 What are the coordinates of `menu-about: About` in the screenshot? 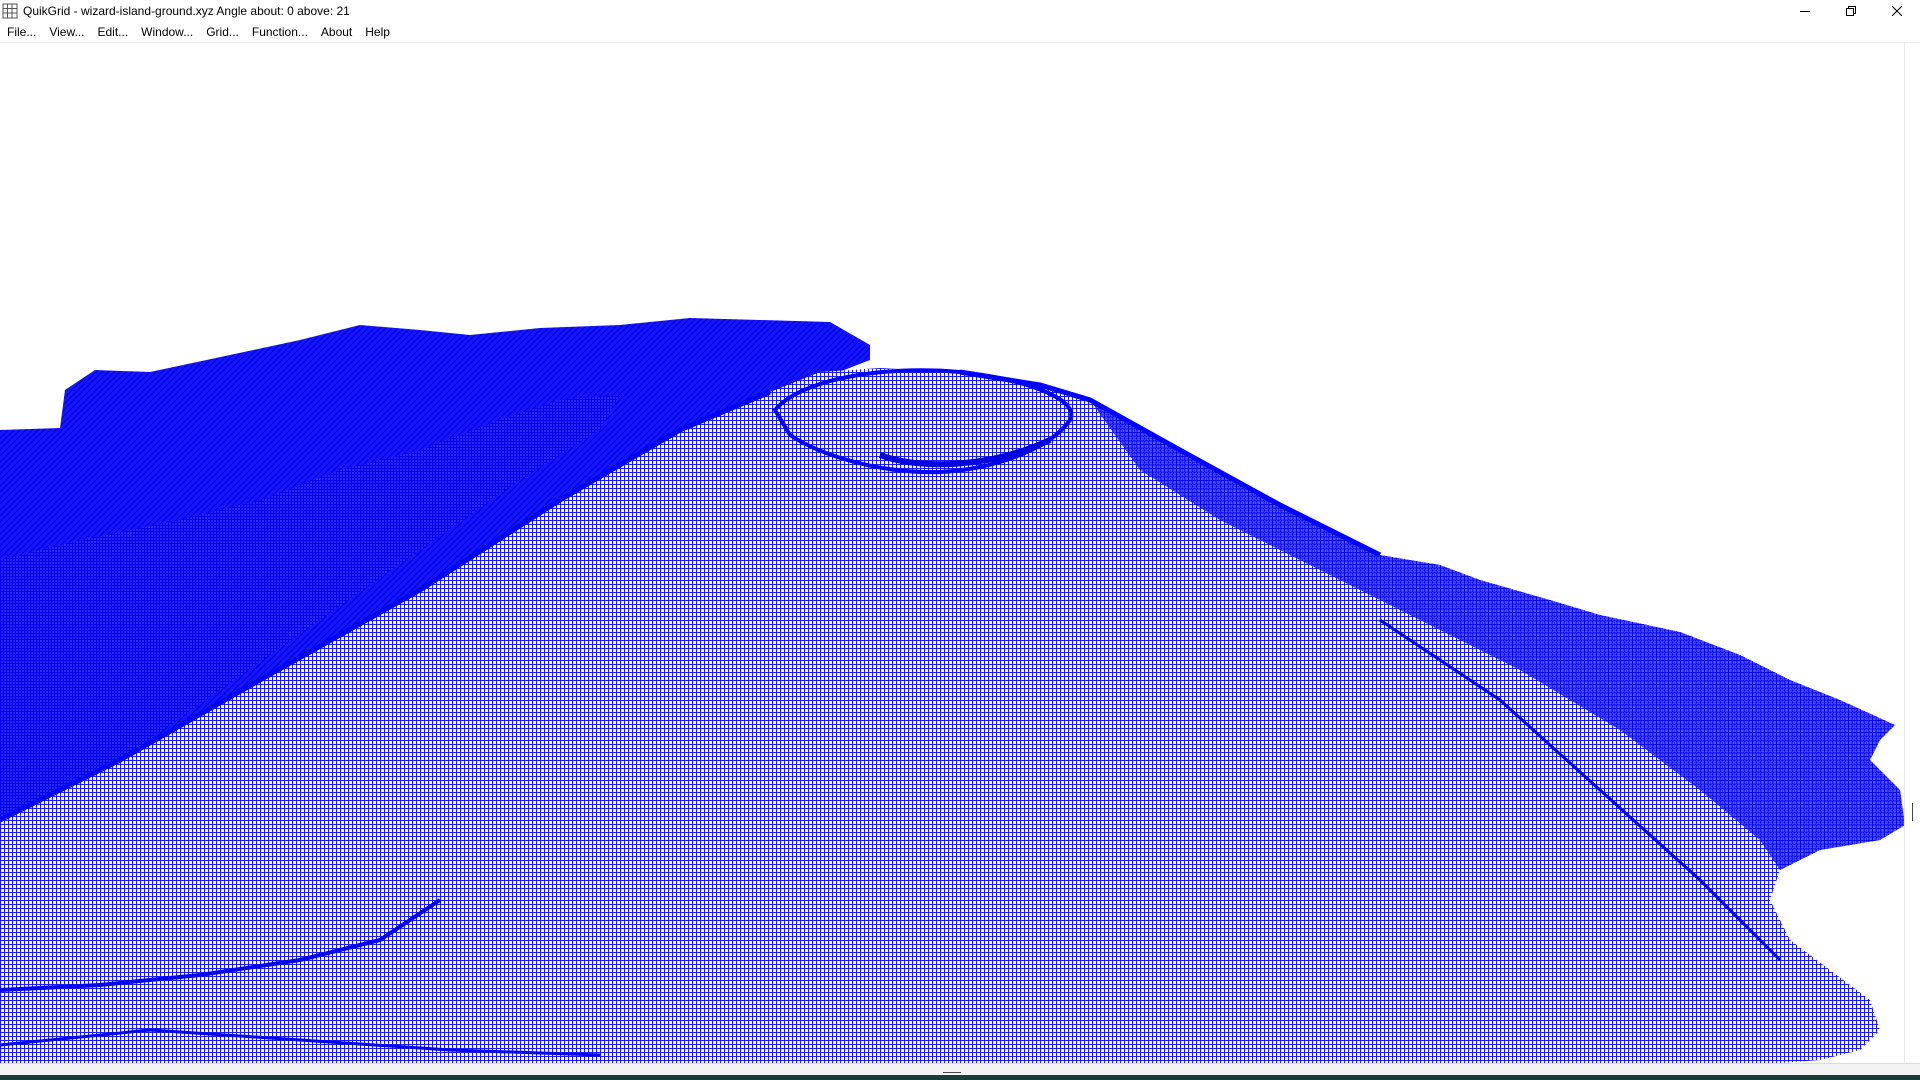 It's located at (336, 32).